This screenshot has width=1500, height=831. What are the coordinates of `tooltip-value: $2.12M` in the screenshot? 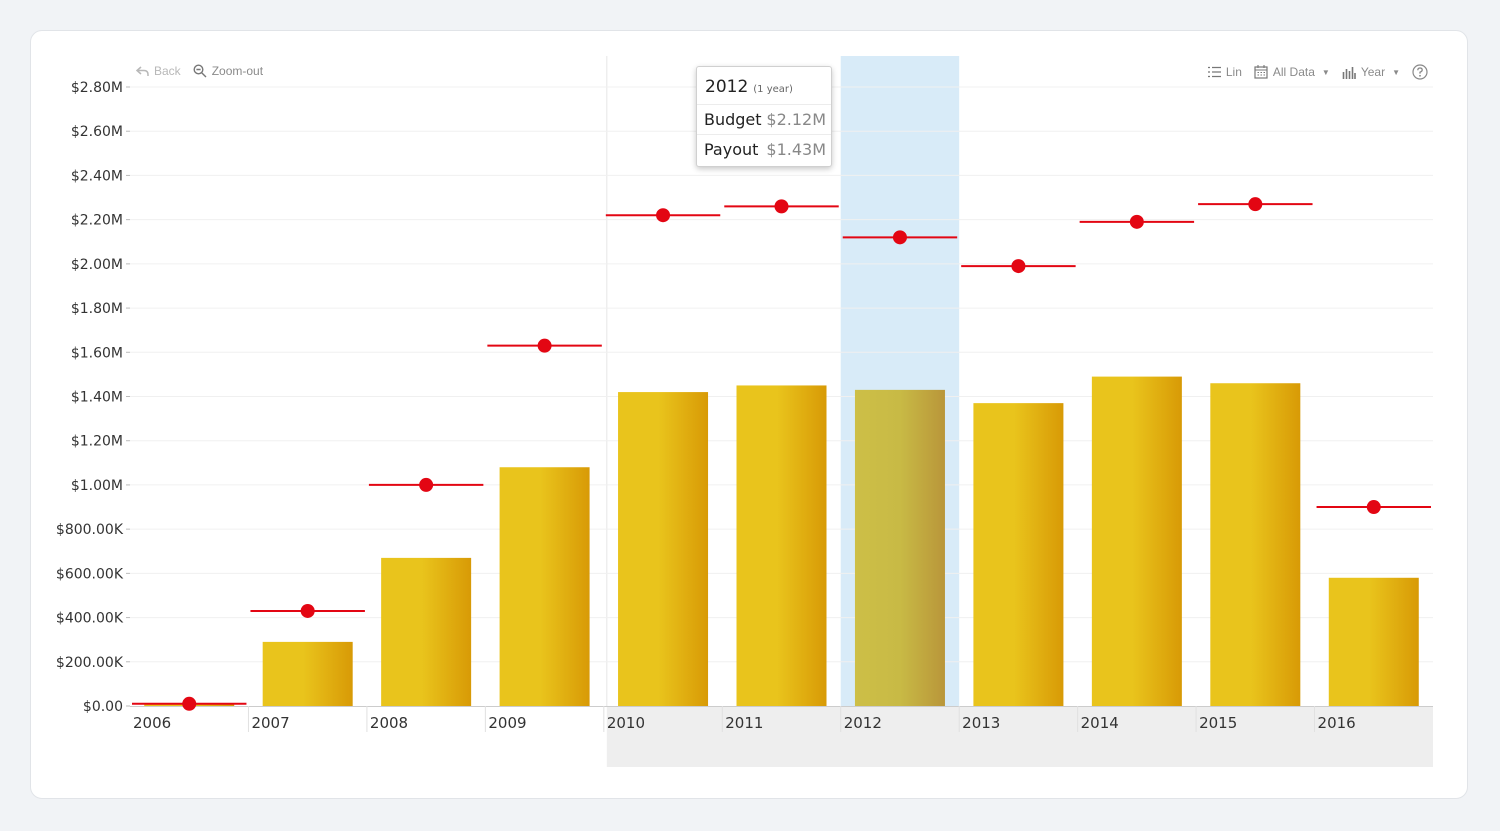 It's located at (796, 119).